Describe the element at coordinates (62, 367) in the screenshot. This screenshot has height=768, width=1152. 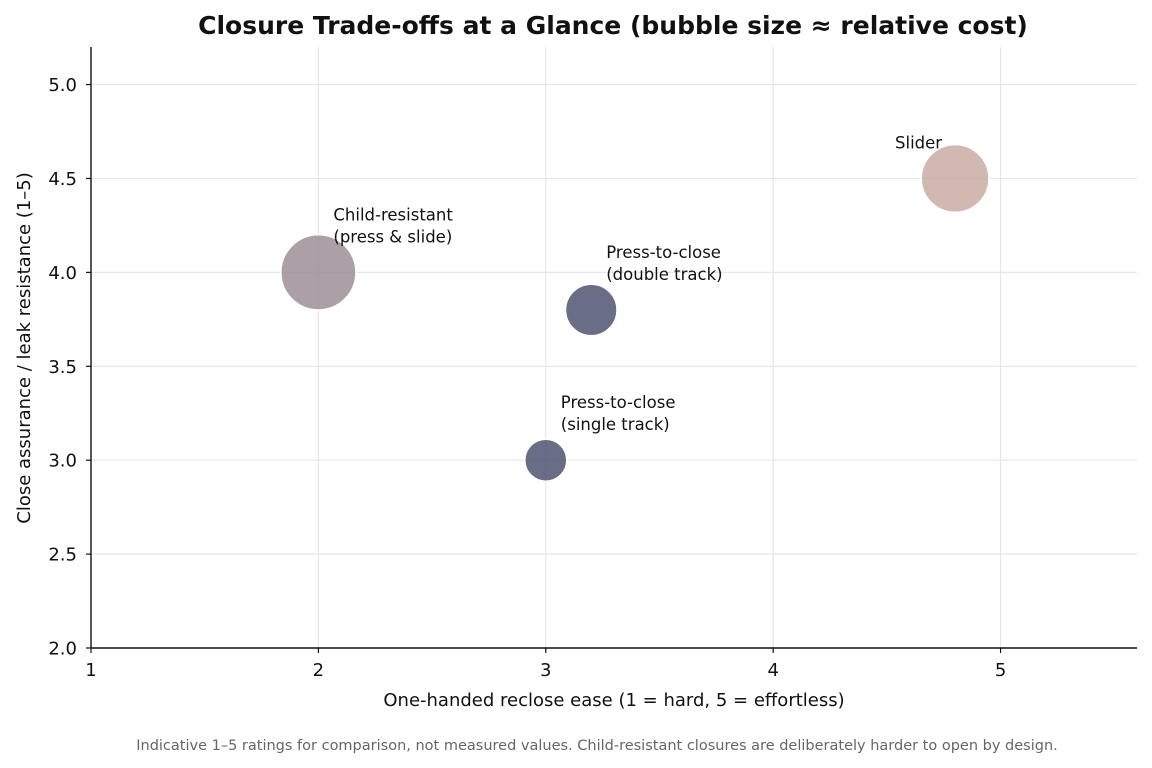
I see `y-tick-label: 3.5` at that location.